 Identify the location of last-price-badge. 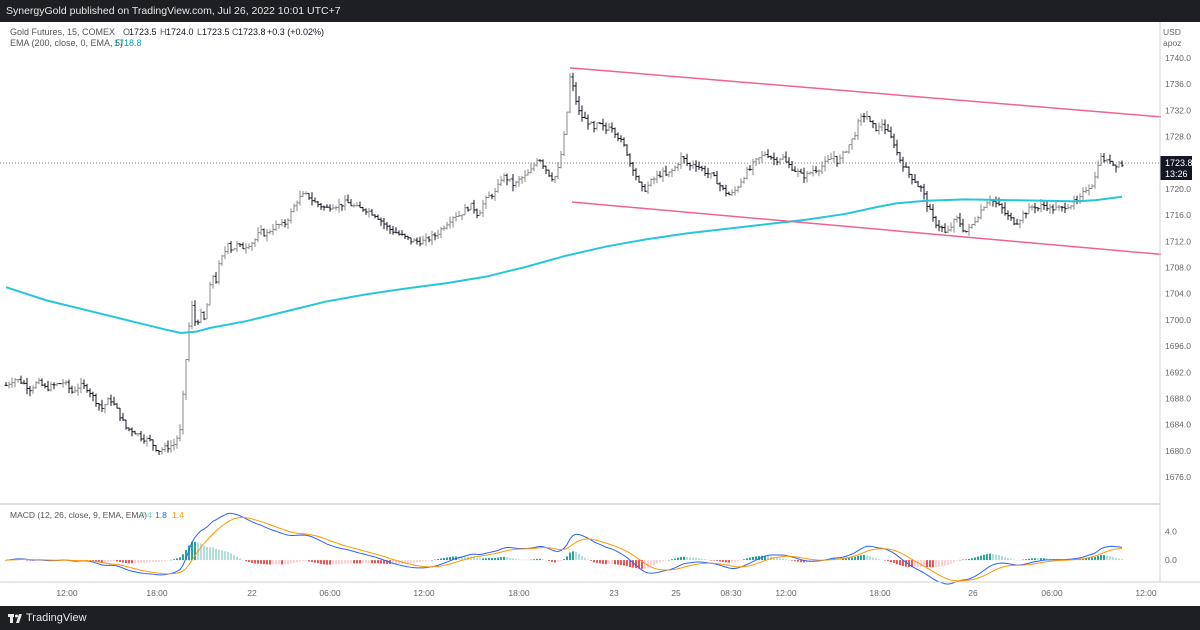
(1176, 168).